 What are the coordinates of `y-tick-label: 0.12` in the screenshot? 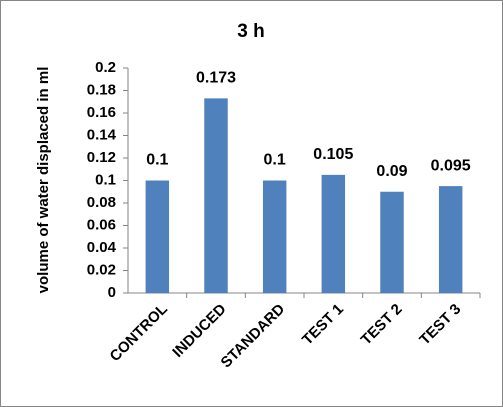 It's located at (101, 157).